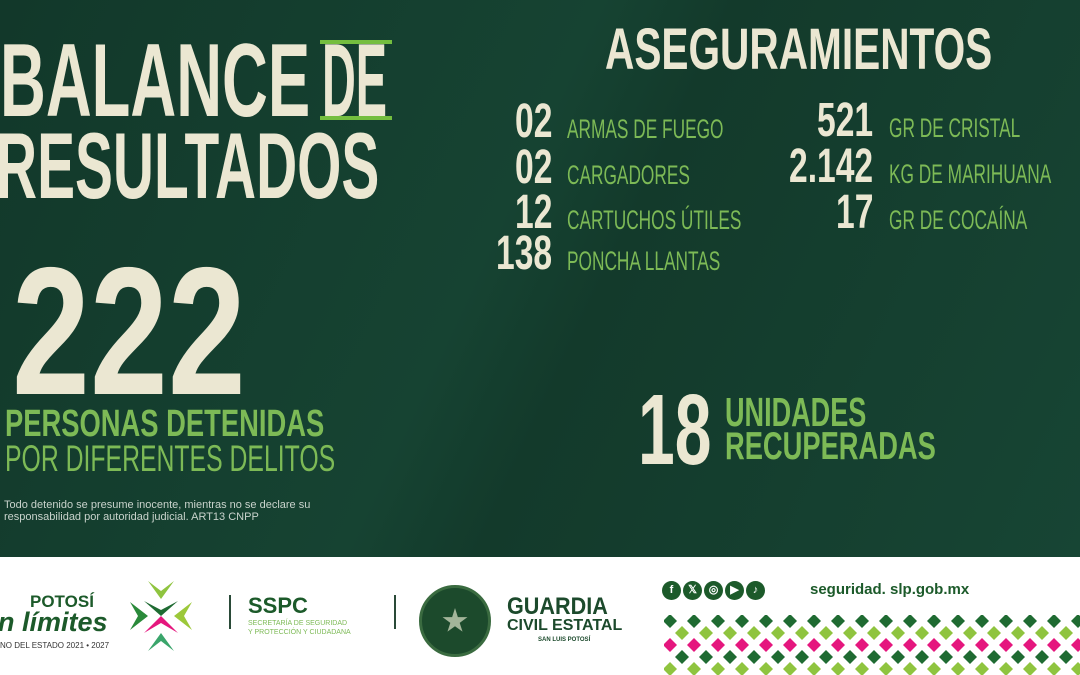 This screenshot has height=675, width=1080. What do you see at coordinates (299, 632) in the screenshot?
I see `sspc-line2: Y PROTECCIÓN Y CIUDADANA` at bounding box center [299, 632].